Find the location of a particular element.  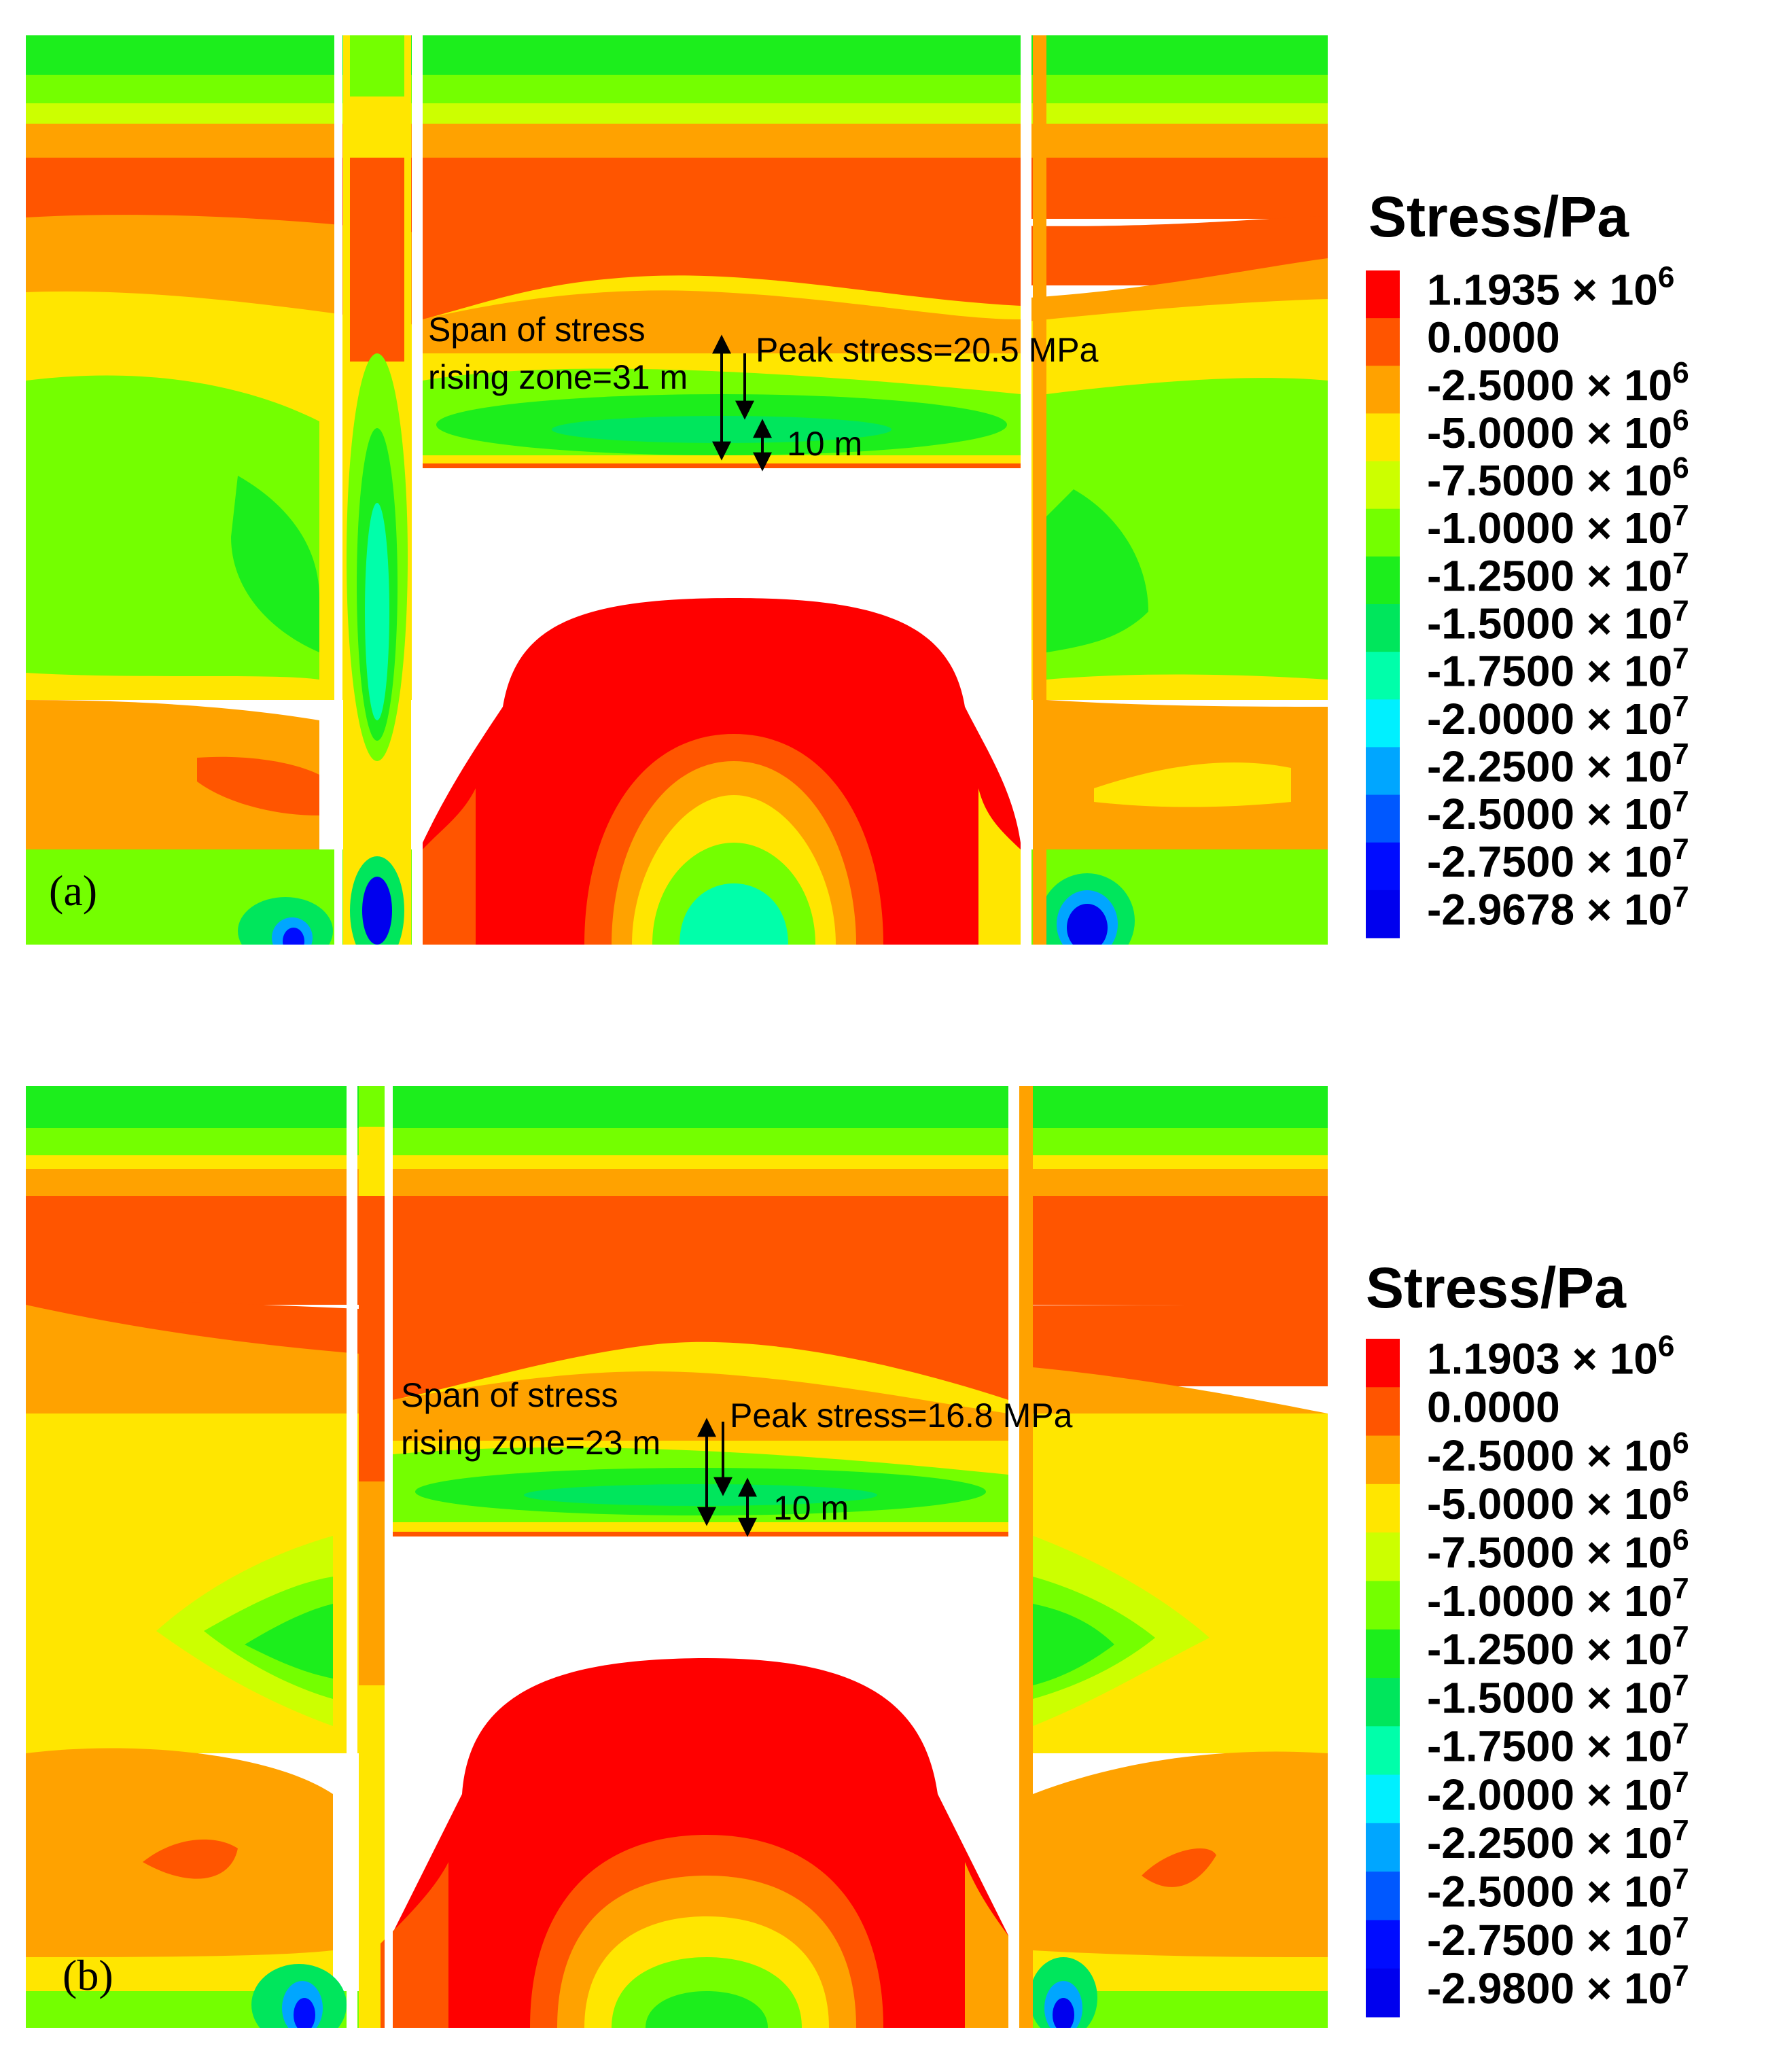

span-text-line1-a: Span of stress is located at coordinates (537, 330).